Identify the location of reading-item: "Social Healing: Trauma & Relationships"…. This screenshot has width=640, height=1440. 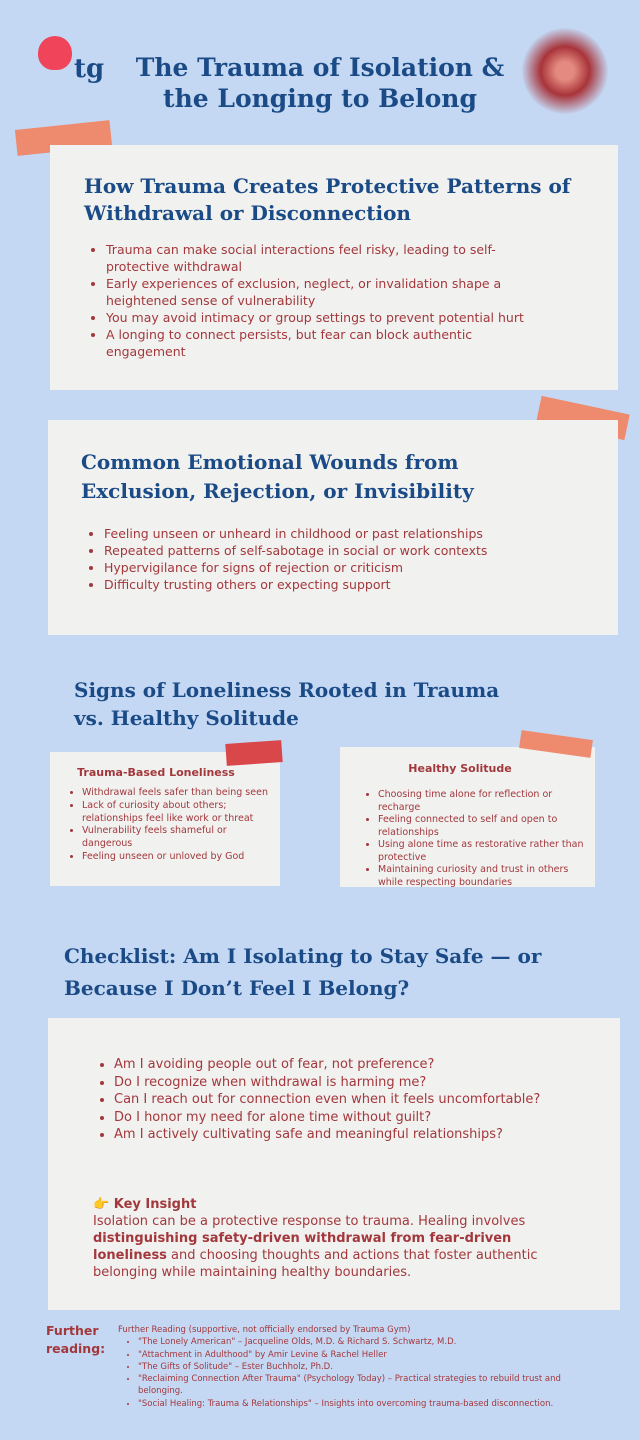
(368, 1404).